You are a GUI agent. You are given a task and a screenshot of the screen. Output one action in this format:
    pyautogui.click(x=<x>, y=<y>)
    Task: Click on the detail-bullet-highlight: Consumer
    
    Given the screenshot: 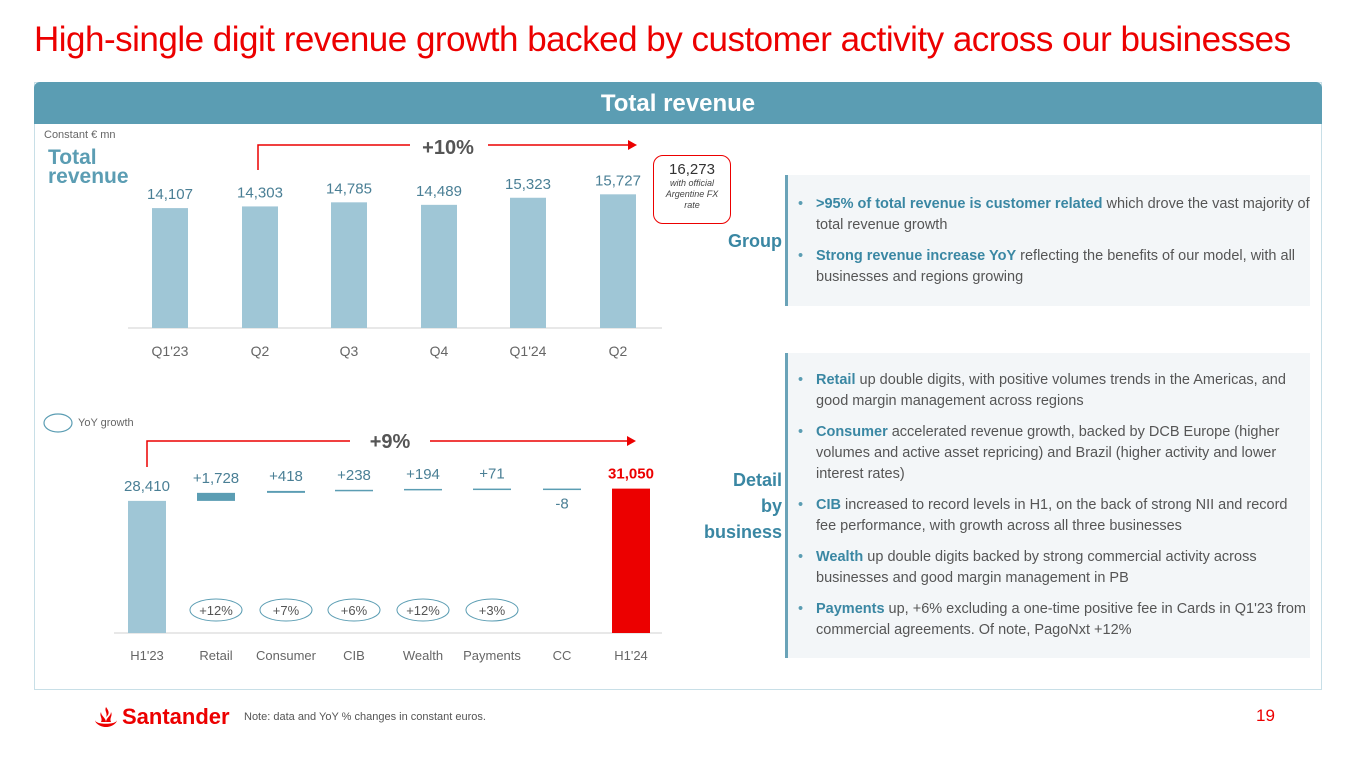 What is the action you would take?
    pyautogui.click(x=852, y=432)
    